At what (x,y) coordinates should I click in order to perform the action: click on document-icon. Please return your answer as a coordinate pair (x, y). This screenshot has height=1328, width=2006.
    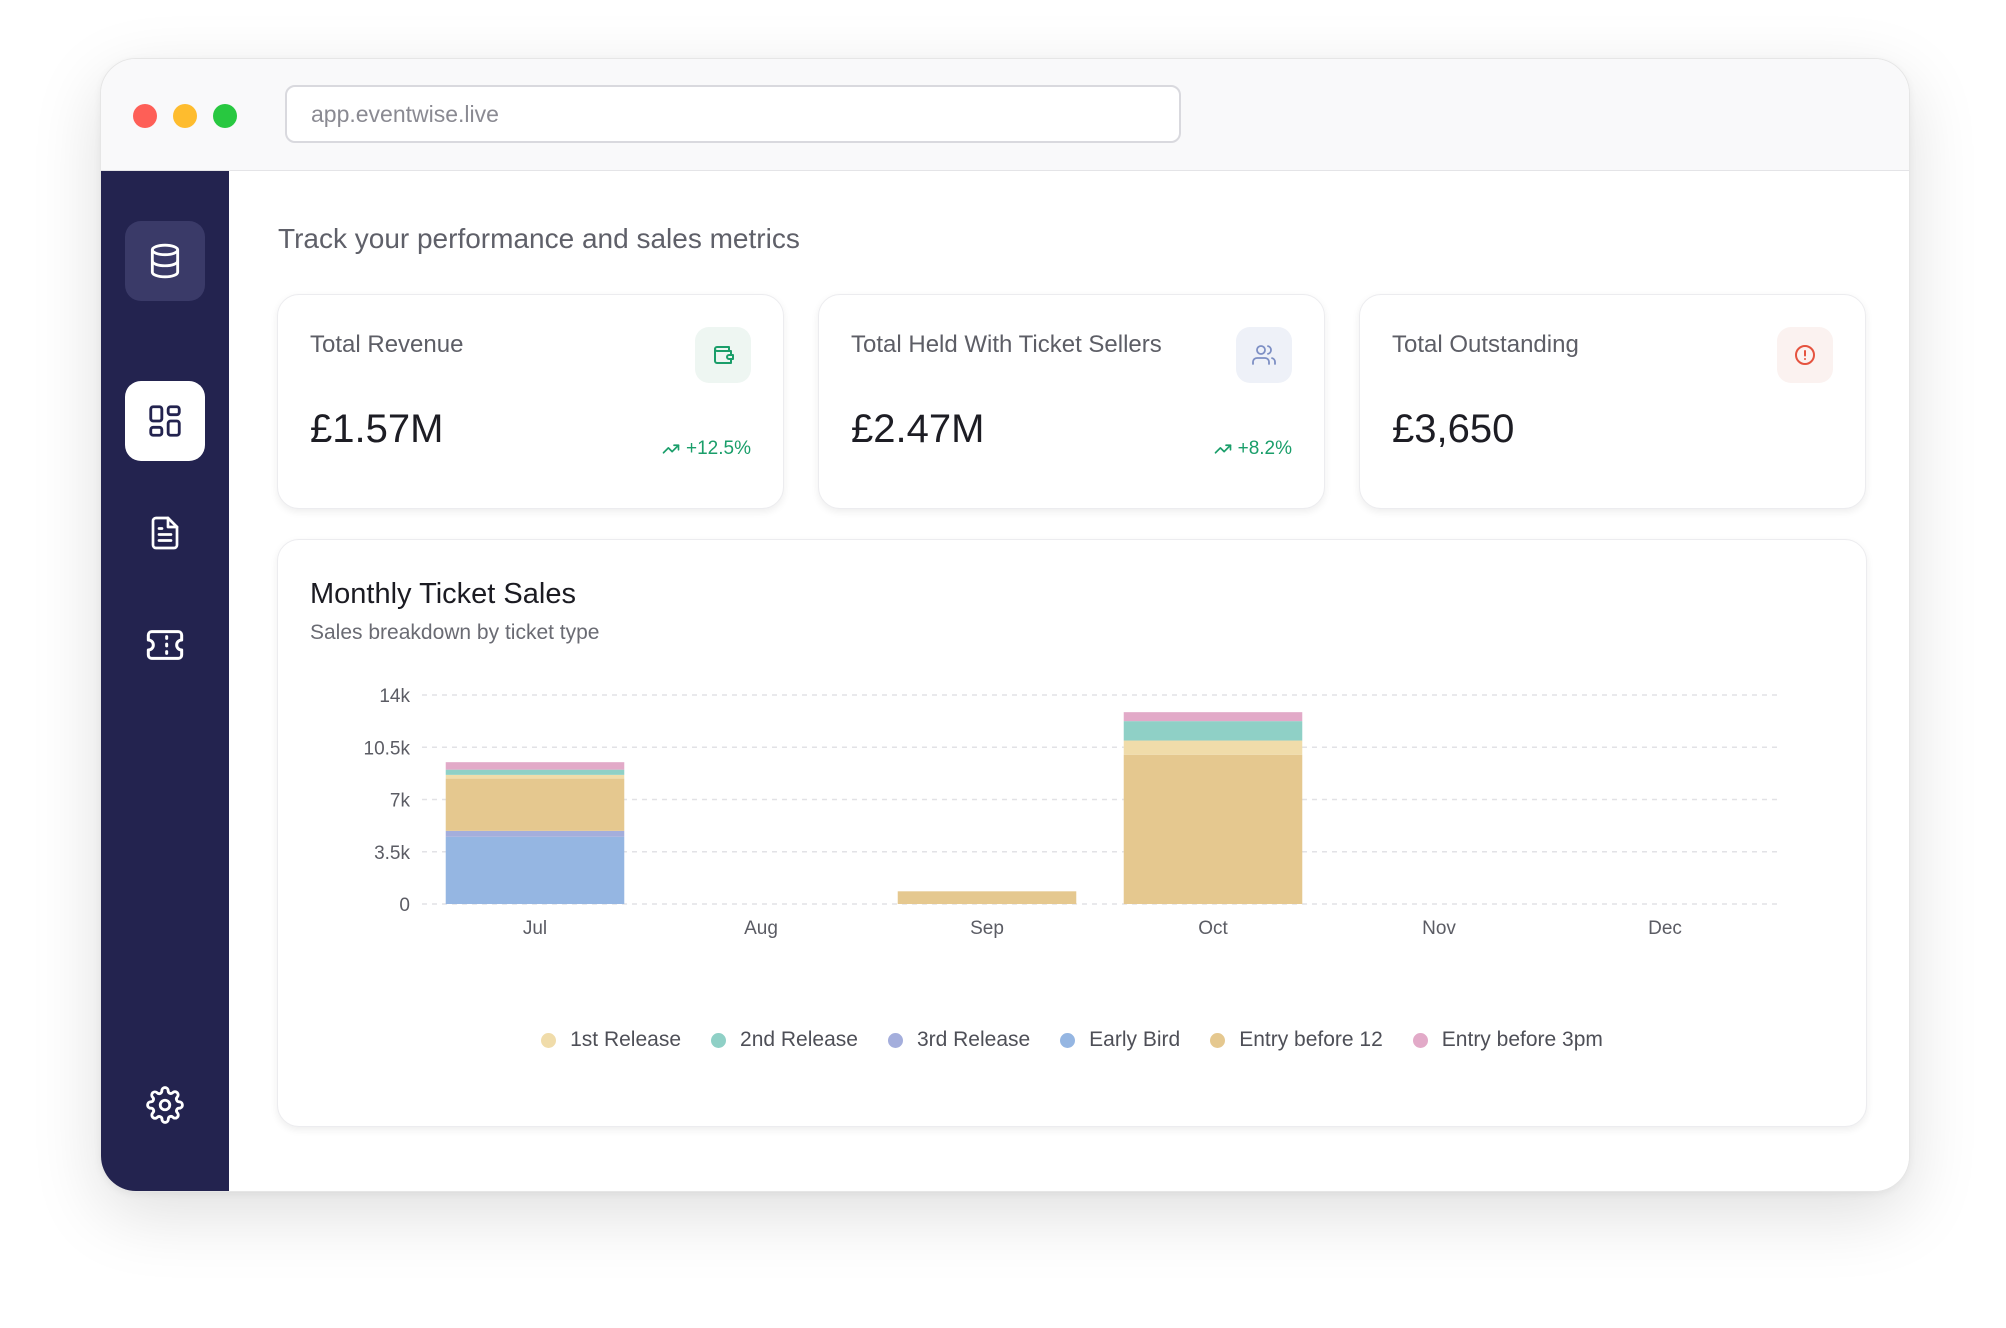
    Looking at the image, I should click on (165, 533).